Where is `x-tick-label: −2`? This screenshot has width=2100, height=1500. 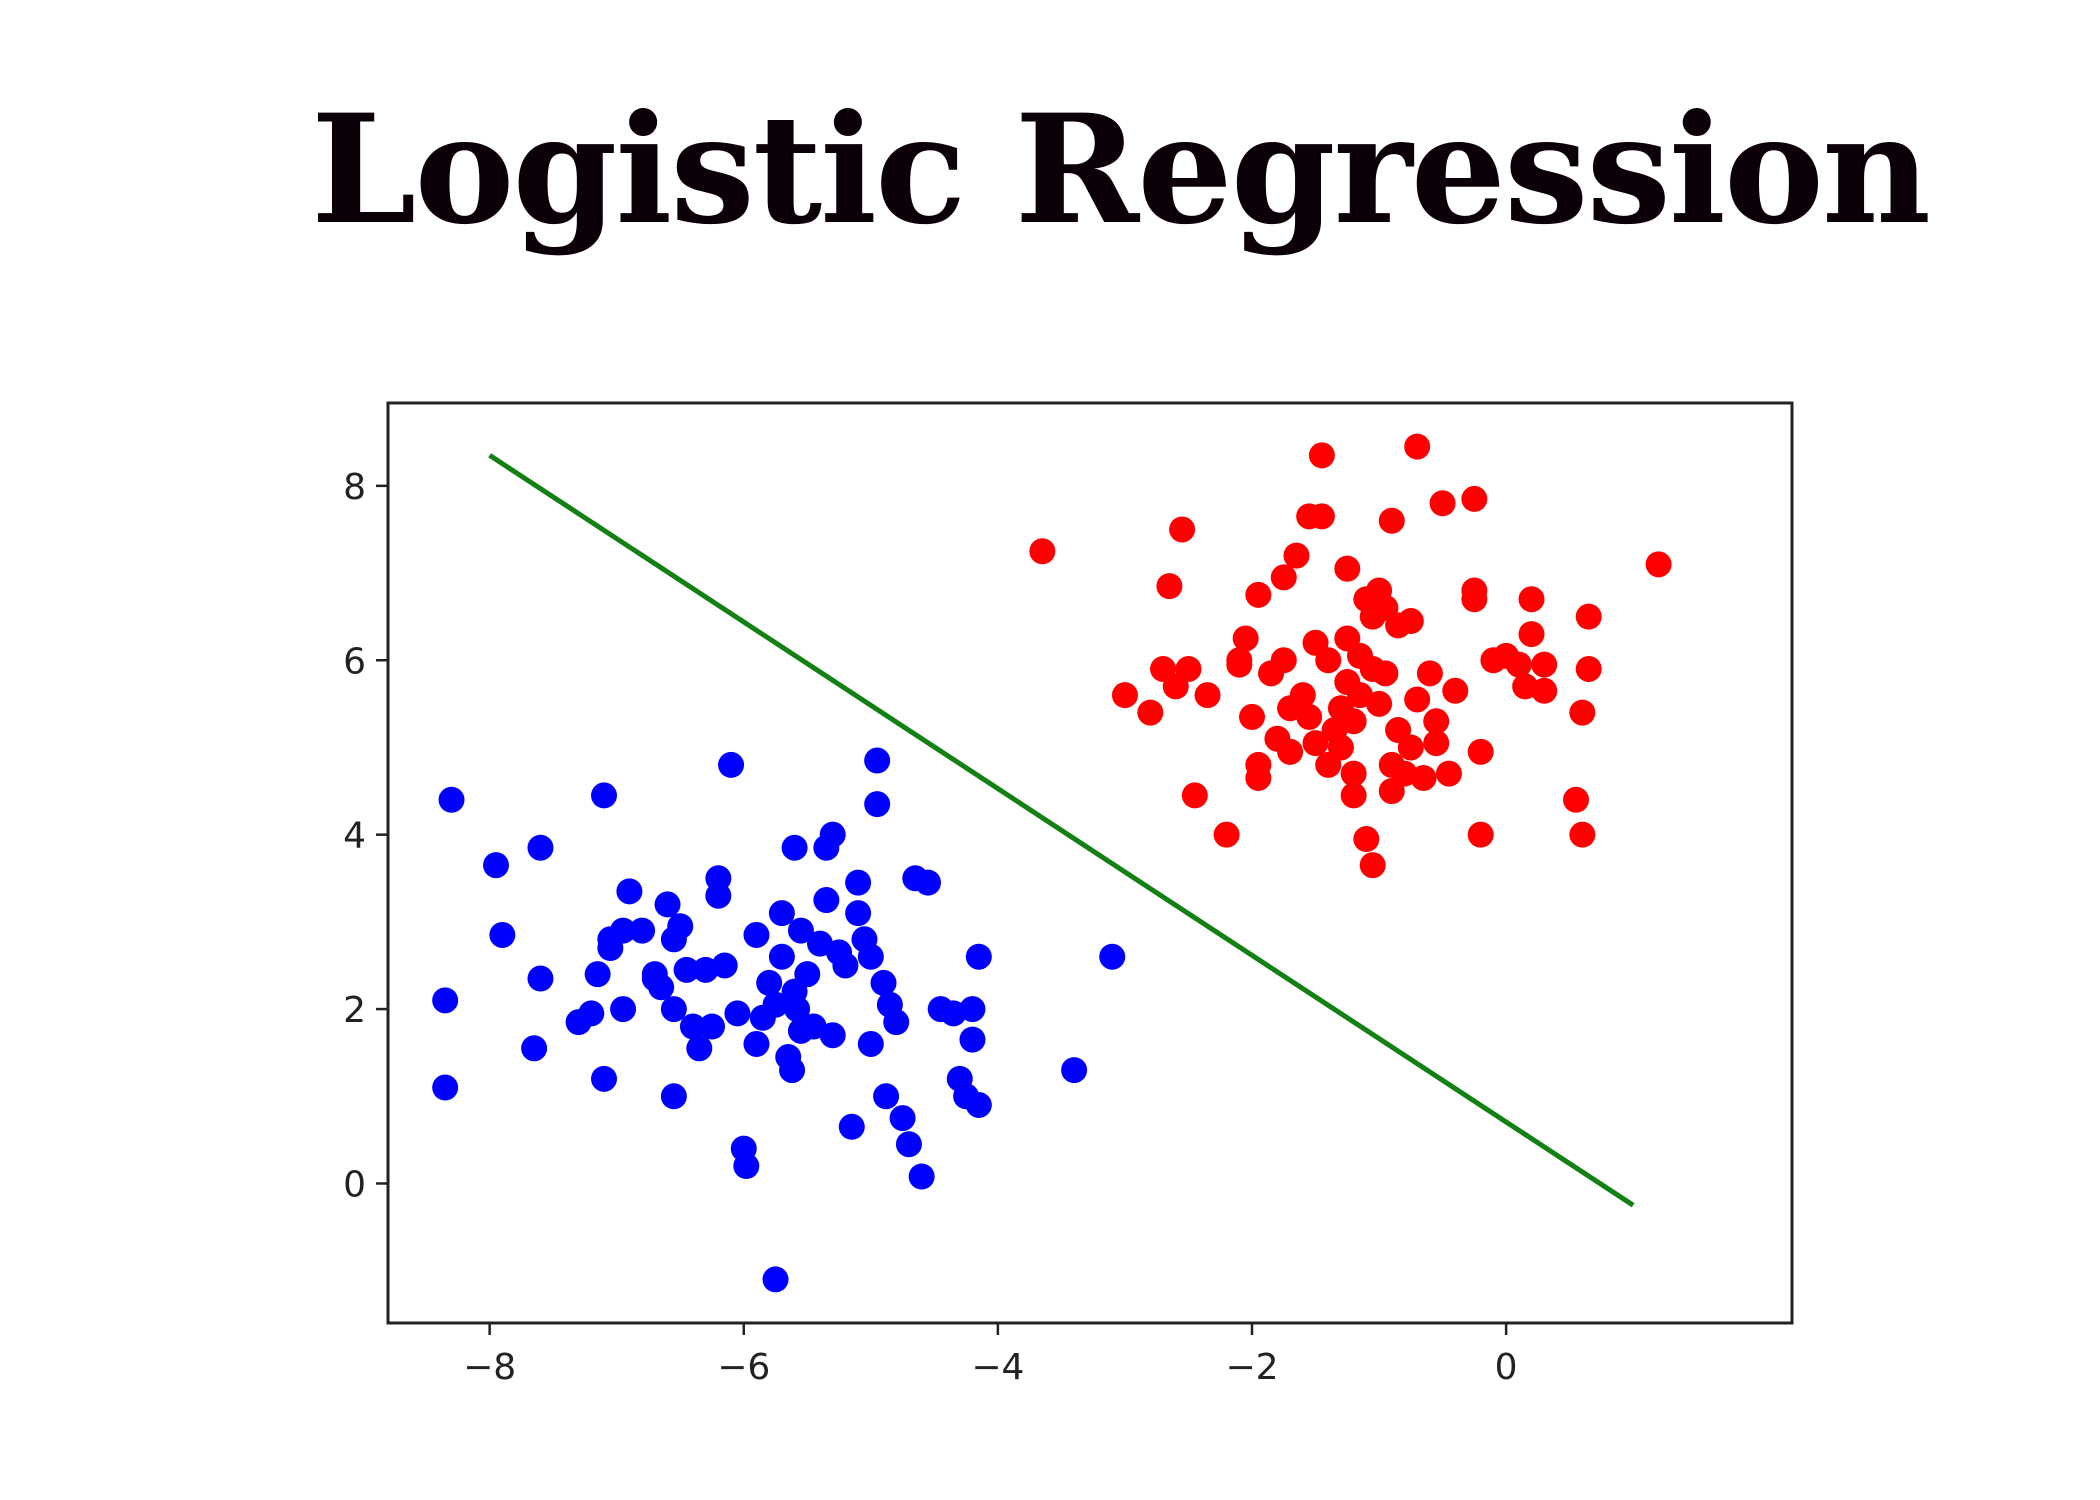
x-tick-label: −2 is located at coordinates (1251, 1367).